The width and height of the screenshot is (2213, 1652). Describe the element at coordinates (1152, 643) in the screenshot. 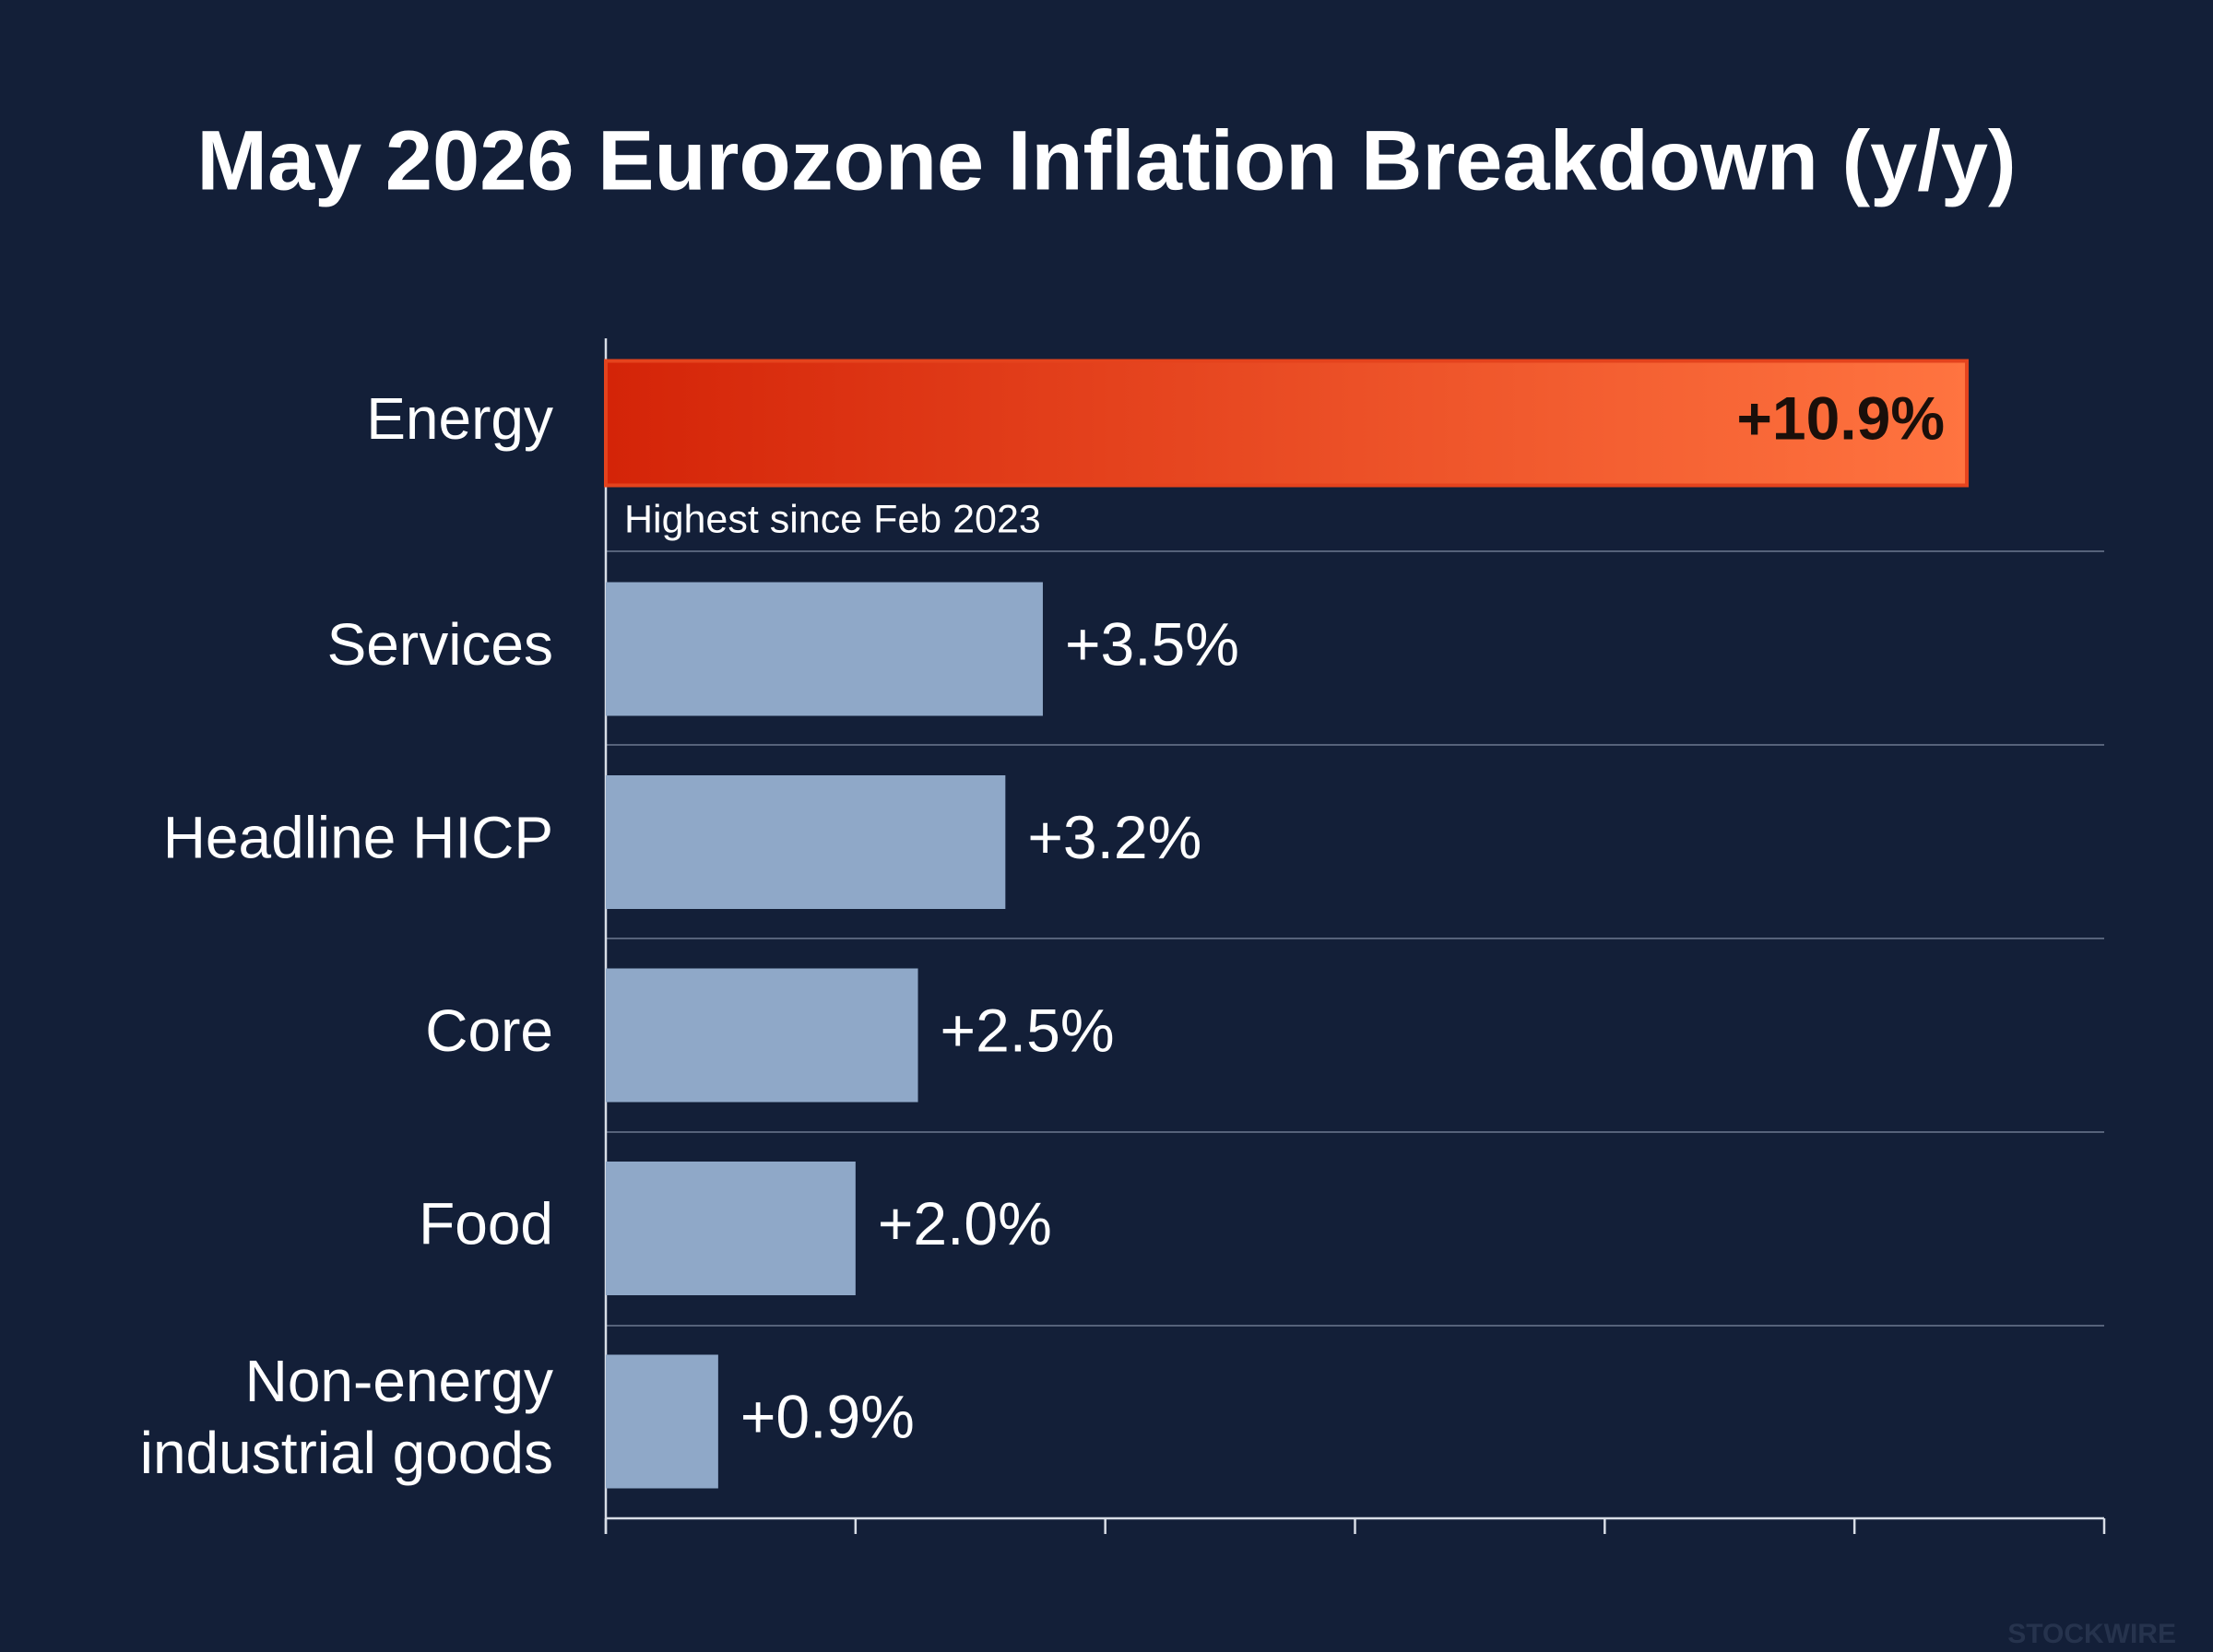

I see `value-label: +3.5%` at that location.